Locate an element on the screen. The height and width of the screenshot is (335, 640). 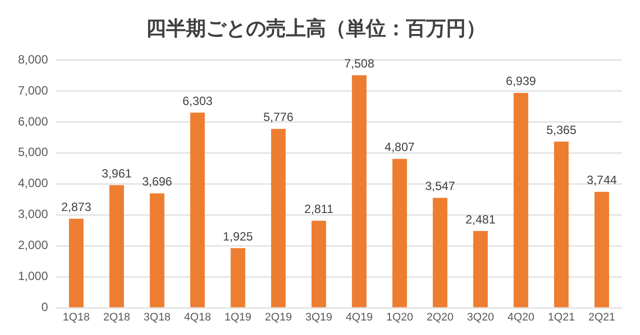
data-label: 1,925 is located at coordinates (238, 236).